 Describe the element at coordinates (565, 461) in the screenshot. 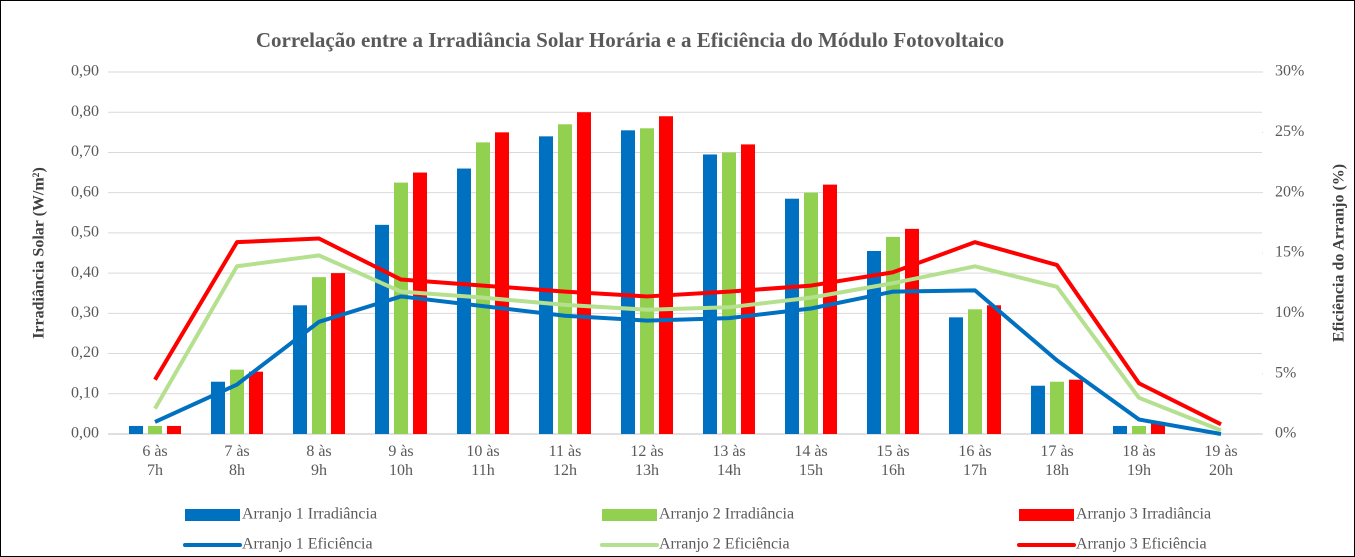

I see `x-tick-label: 11 às 12h` at that location.